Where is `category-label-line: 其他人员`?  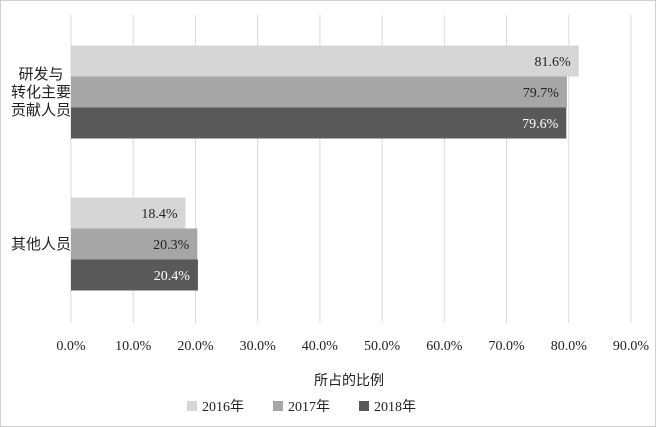 category-label-line: 其他人员 is located at coordinates (41, 244).